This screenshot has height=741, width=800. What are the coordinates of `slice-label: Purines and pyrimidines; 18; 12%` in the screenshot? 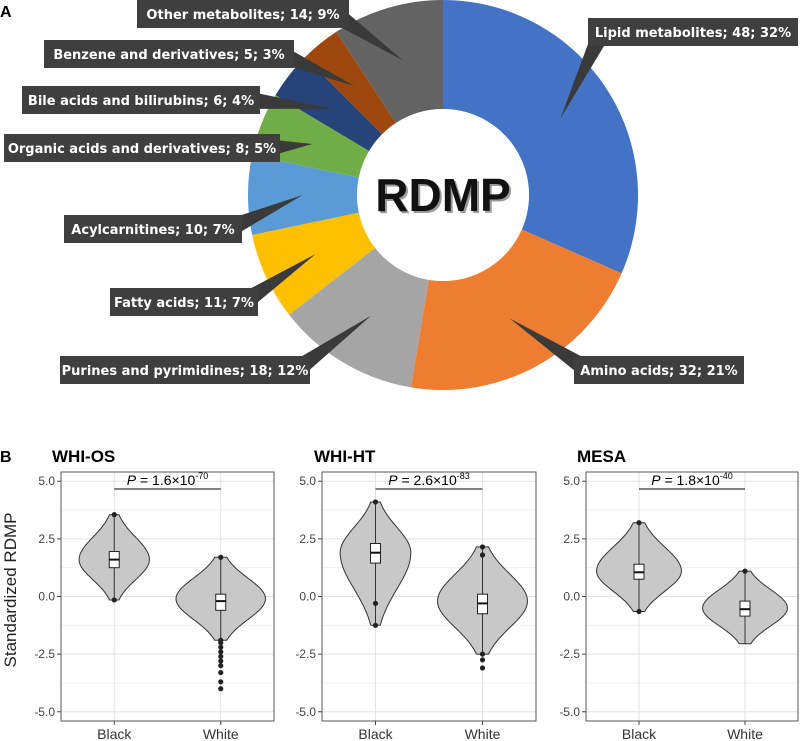 It's located at (185, 371).